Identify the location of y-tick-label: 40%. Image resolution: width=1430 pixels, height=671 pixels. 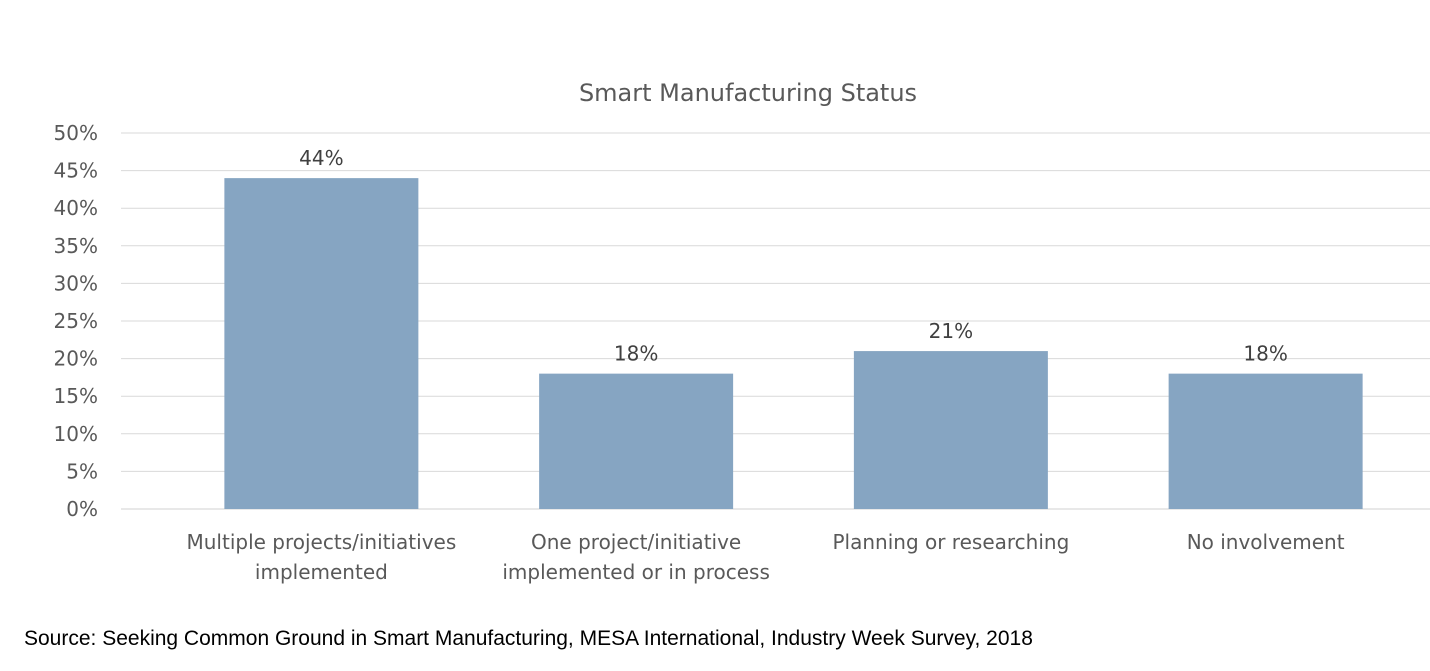
(76, 208).